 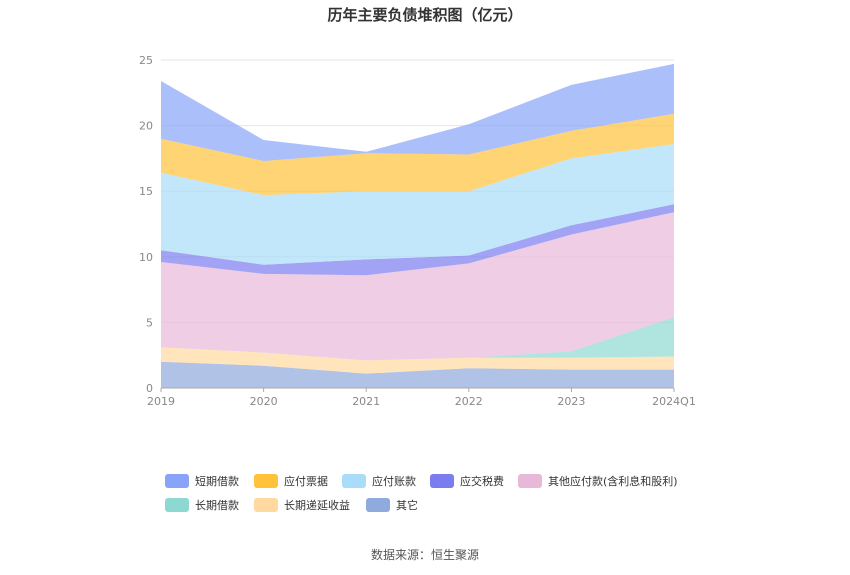 What do you see at coordinates (424, 15) in the screenshot?
I see `chart-title: 历年主要负债堆积图（亿元）` at bounding box center [424, 15].